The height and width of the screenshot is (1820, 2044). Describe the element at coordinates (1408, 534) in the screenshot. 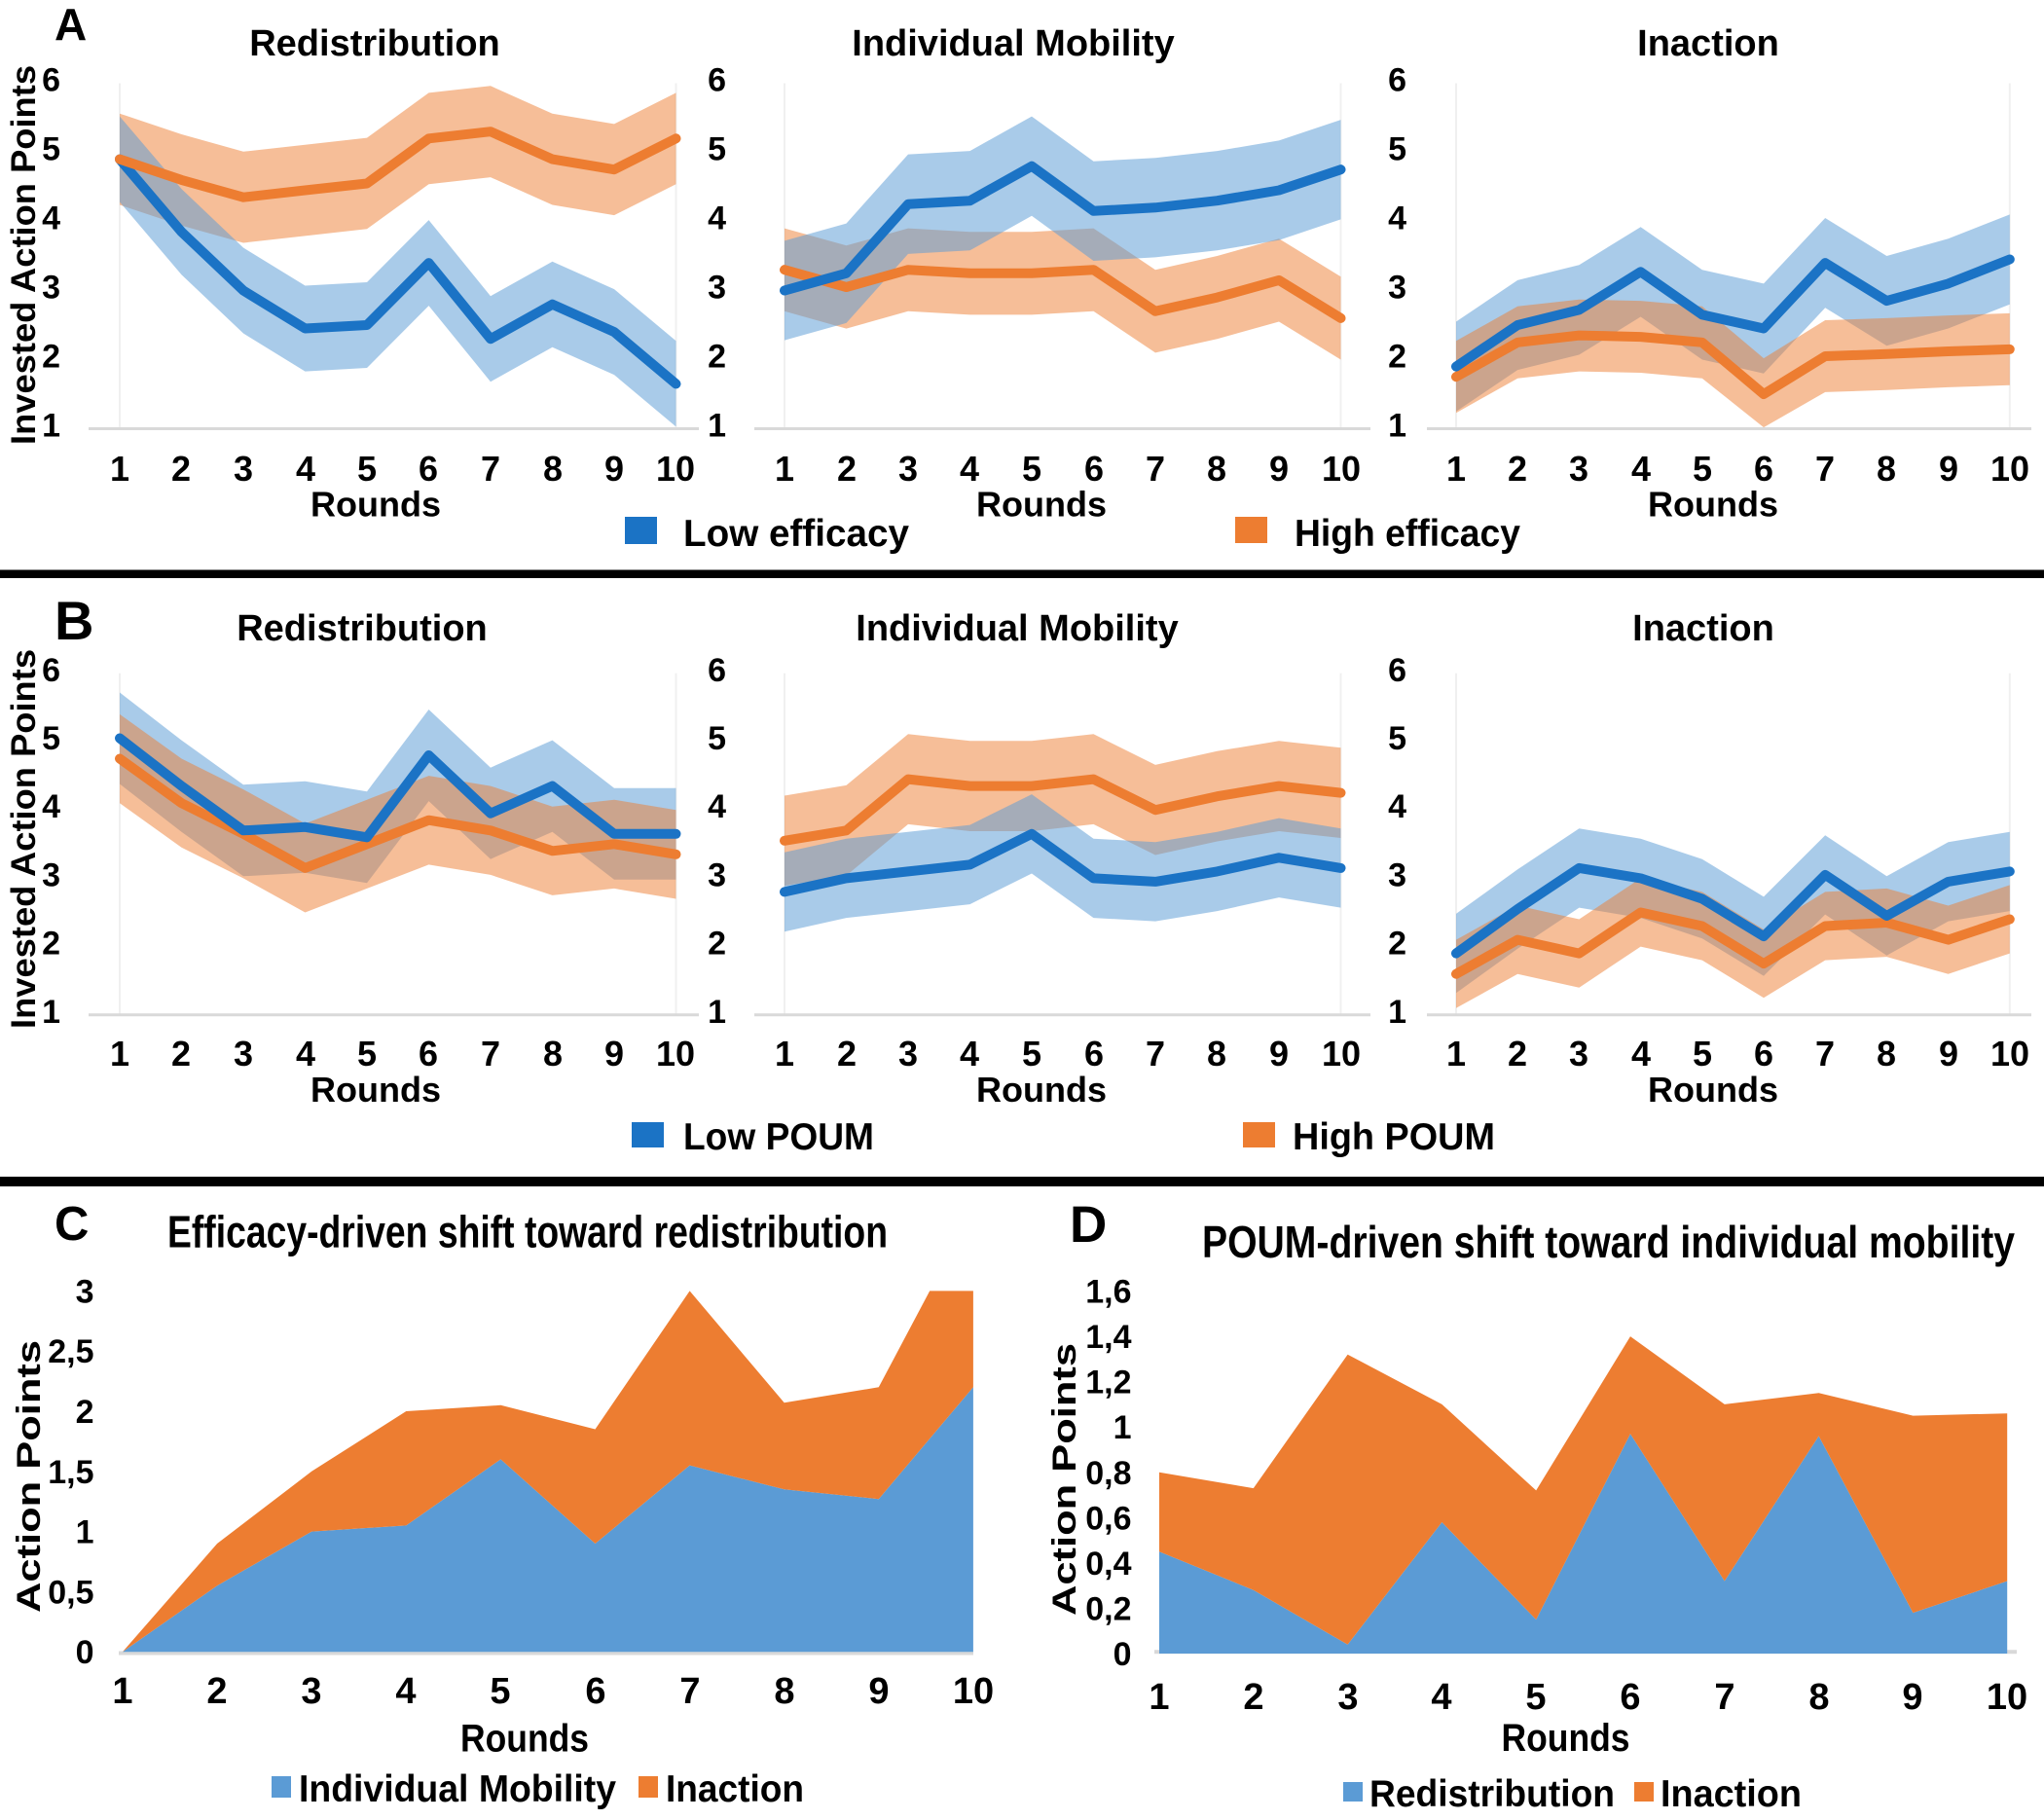

I see `svg-text: High efficacy` at that location.